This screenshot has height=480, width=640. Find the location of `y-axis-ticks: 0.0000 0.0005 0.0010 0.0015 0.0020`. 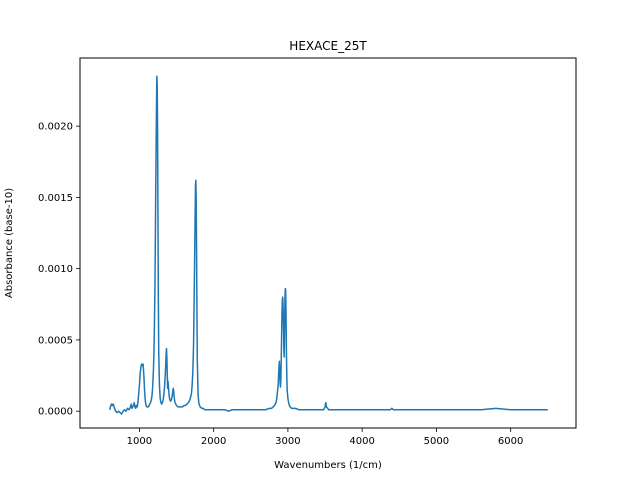

y-axis-ticks: 0.0000 0.0005 0.0010 0.0015 0.0020 is located at coordinates (59, 270).